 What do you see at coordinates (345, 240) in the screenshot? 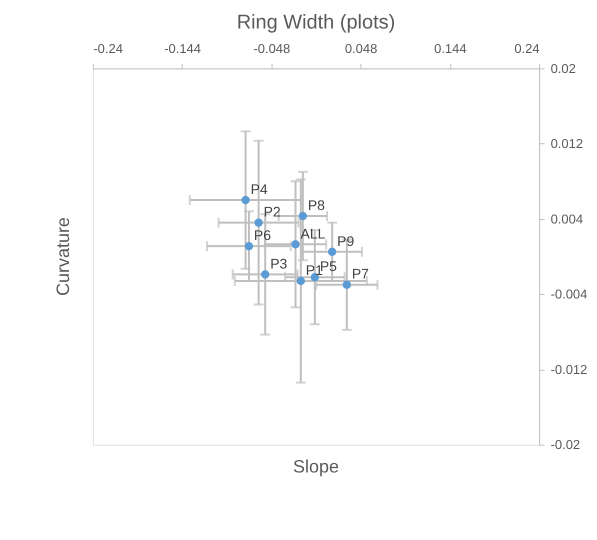
I see `annotation: P9` at bounding box center [345, 240].